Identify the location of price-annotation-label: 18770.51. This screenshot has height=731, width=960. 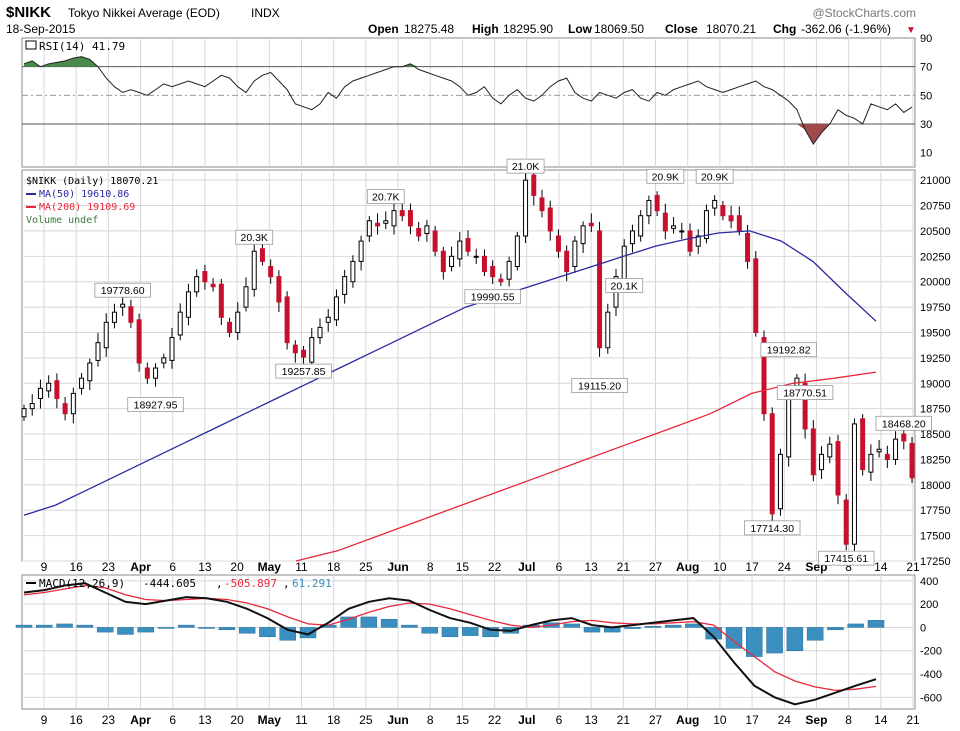
(805, 394).